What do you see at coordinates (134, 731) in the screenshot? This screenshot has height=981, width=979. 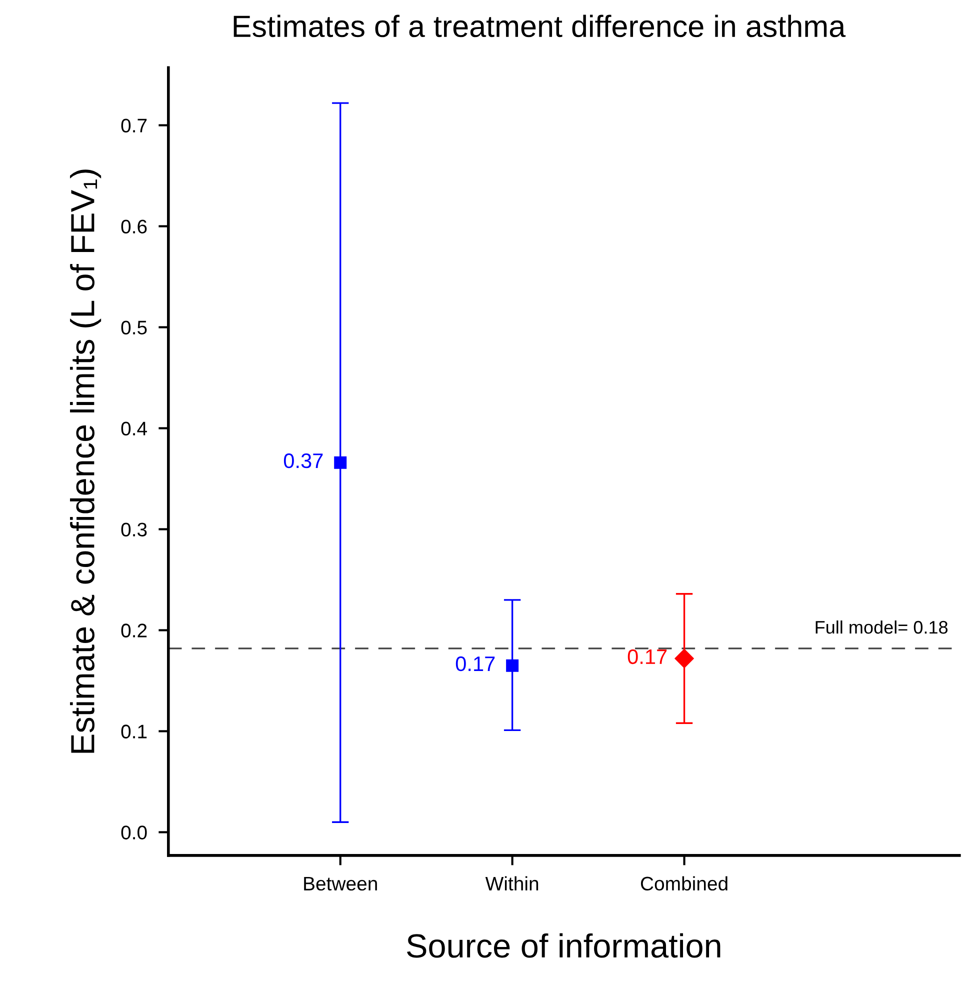 I see `y-tick-label: 0.1` at bounding box center [134, 731].